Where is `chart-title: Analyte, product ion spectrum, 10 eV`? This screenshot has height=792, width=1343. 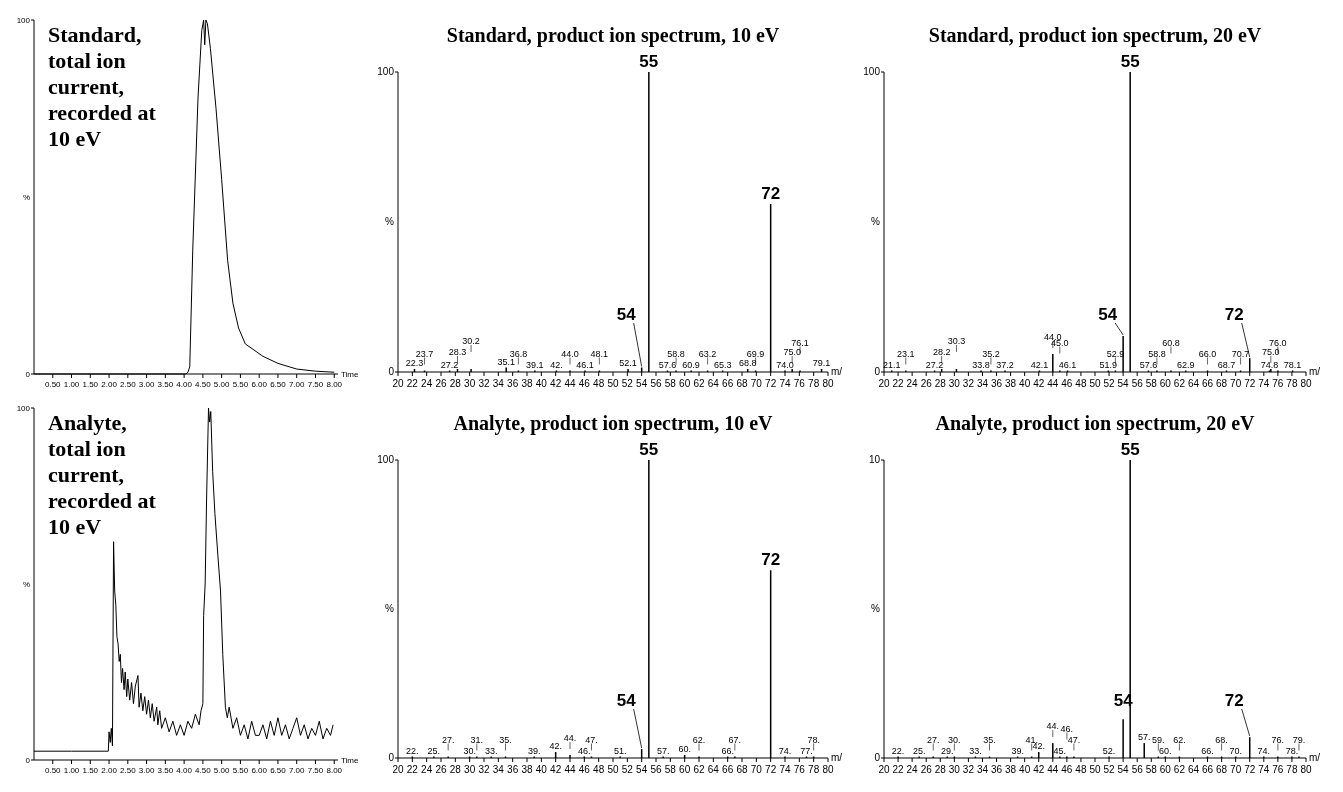 chart-title: Analyte, product ion spectrum, 10 eV is located at coordinates (613, 423).